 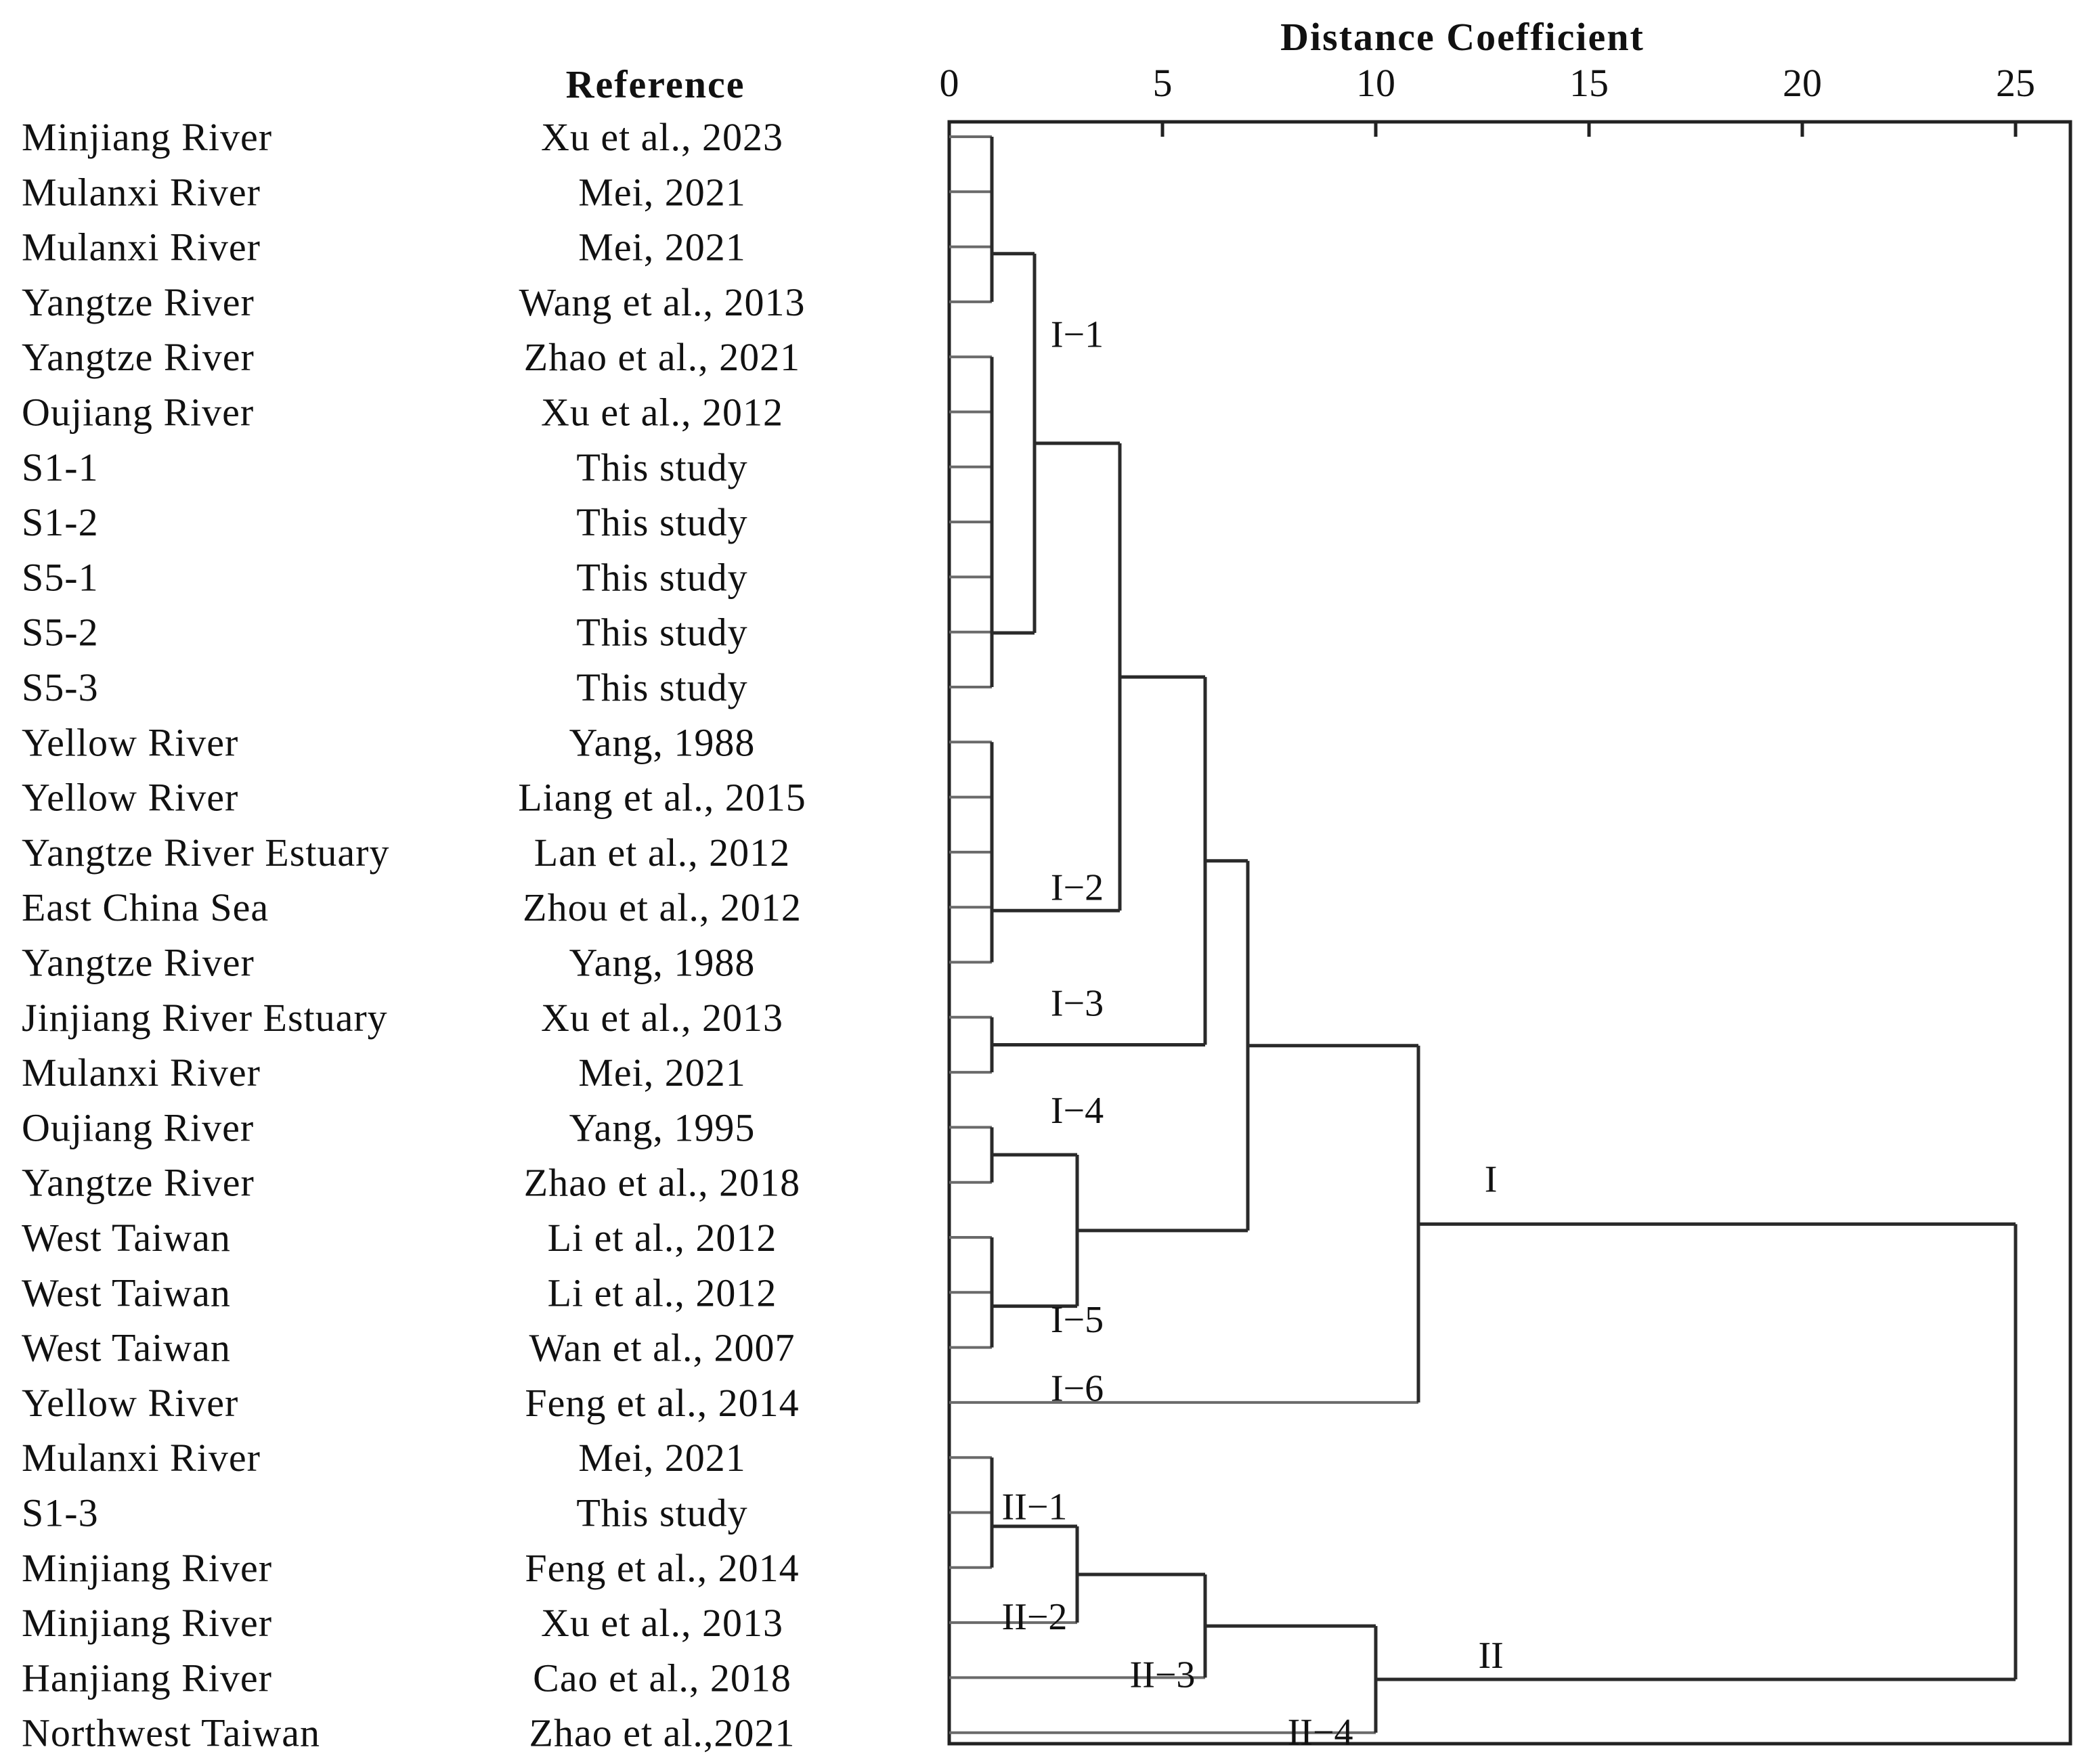 I want to click on reference-label: Lan et al., 2012, so click(x=662, y=853).